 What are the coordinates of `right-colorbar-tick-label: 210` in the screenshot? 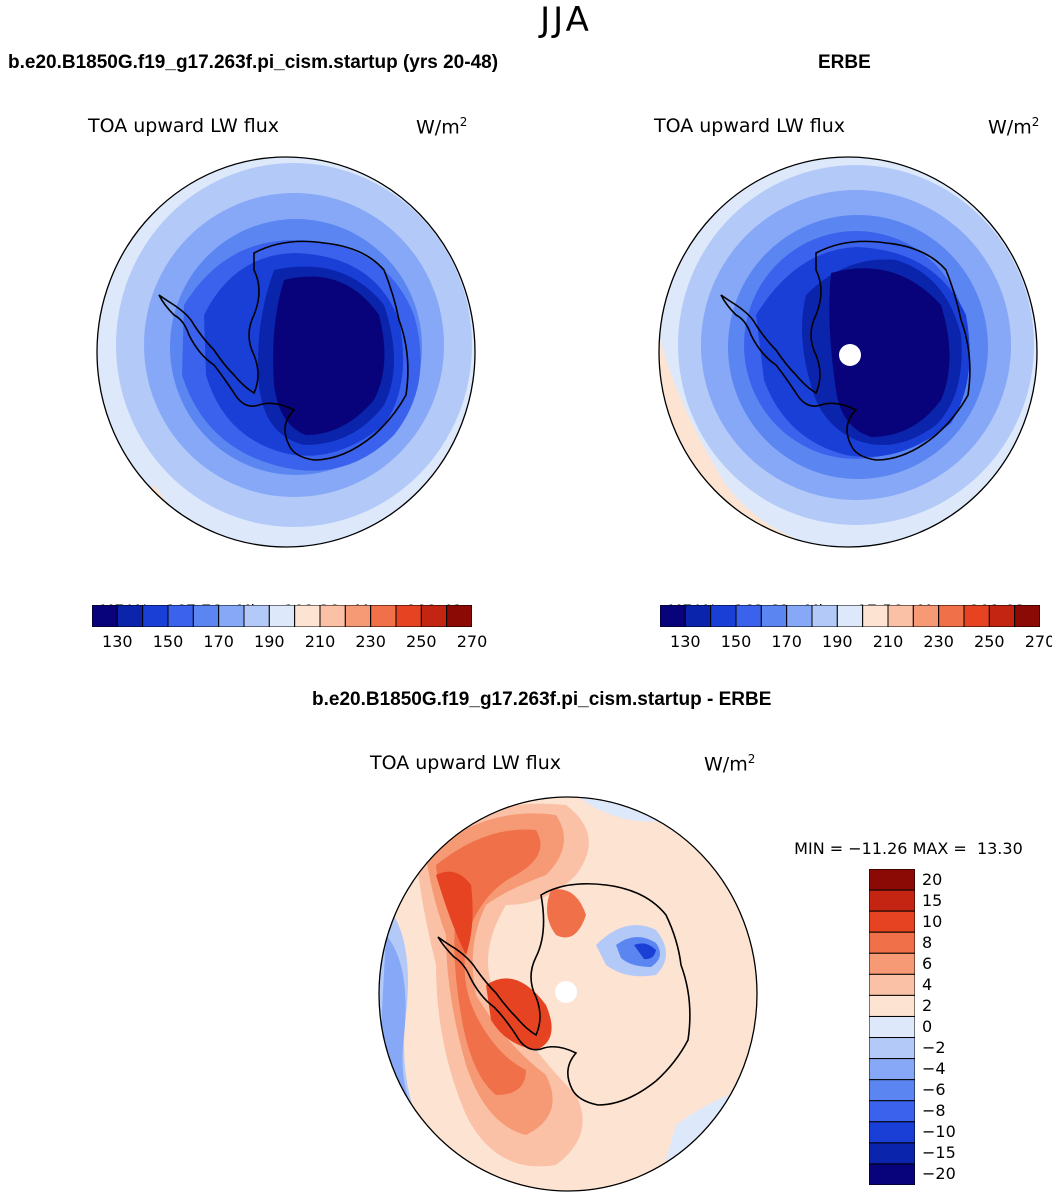 It's located at (888, 641).